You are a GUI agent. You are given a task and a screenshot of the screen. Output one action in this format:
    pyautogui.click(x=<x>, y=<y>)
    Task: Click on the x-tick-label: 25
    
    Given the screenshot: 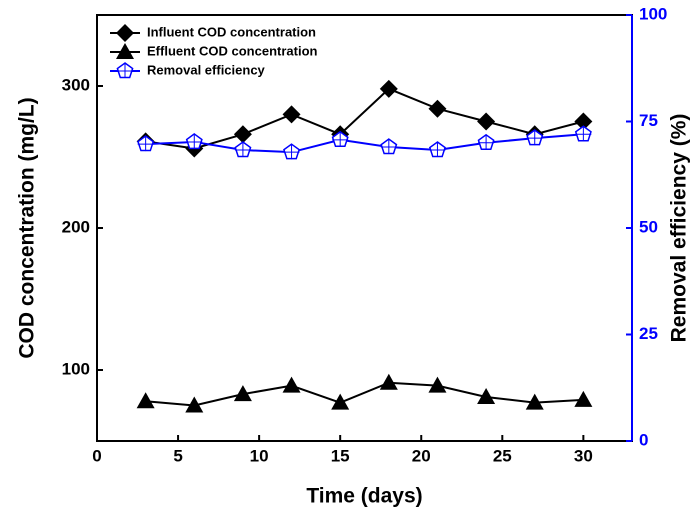 What is the action you would take?
    pyautogui.click(x=502, y=455)
    